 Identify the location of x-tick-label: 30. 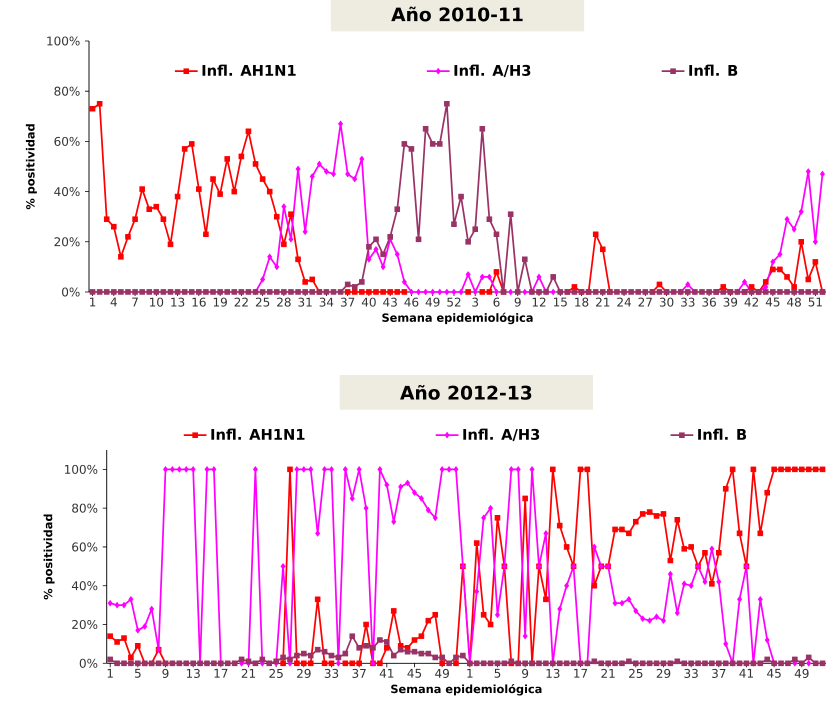
(667, 302).